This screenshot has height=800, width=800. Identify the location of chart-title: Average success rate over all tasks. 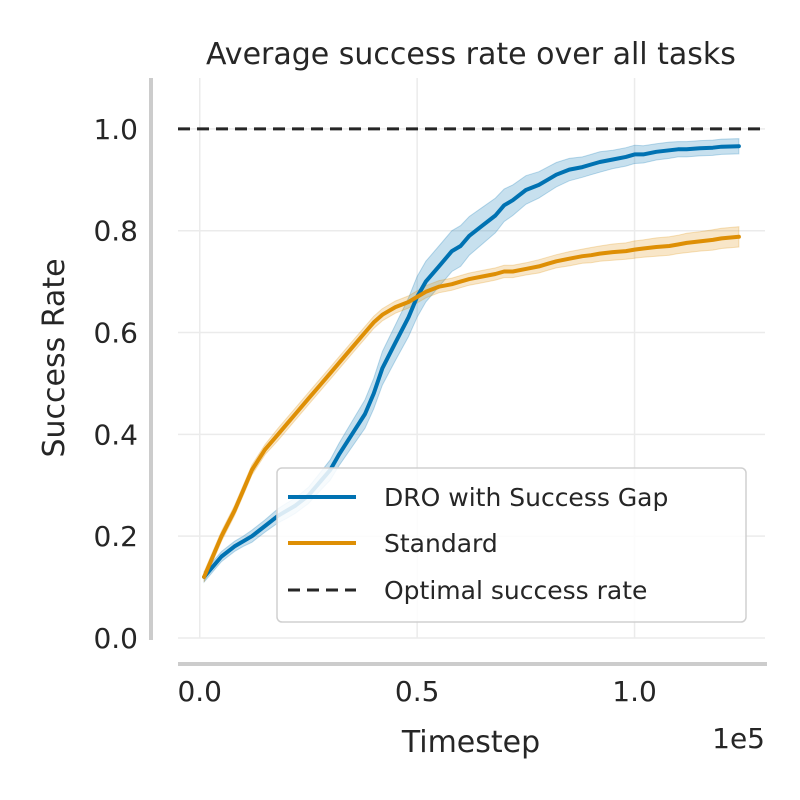
(471, 54).